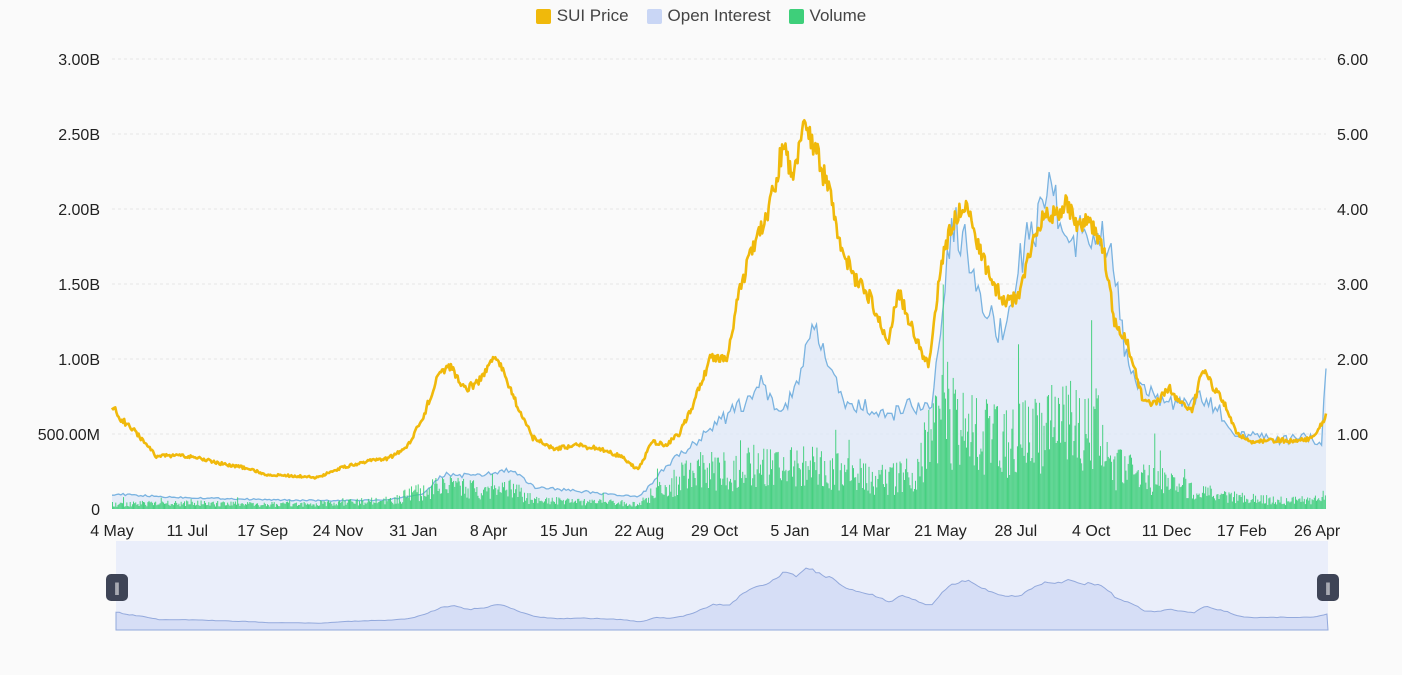  What do you see at coordinates (117, 587) in the screenshot?
I see `navigator-handle-left: ‖` at bounding box center [117, 587].